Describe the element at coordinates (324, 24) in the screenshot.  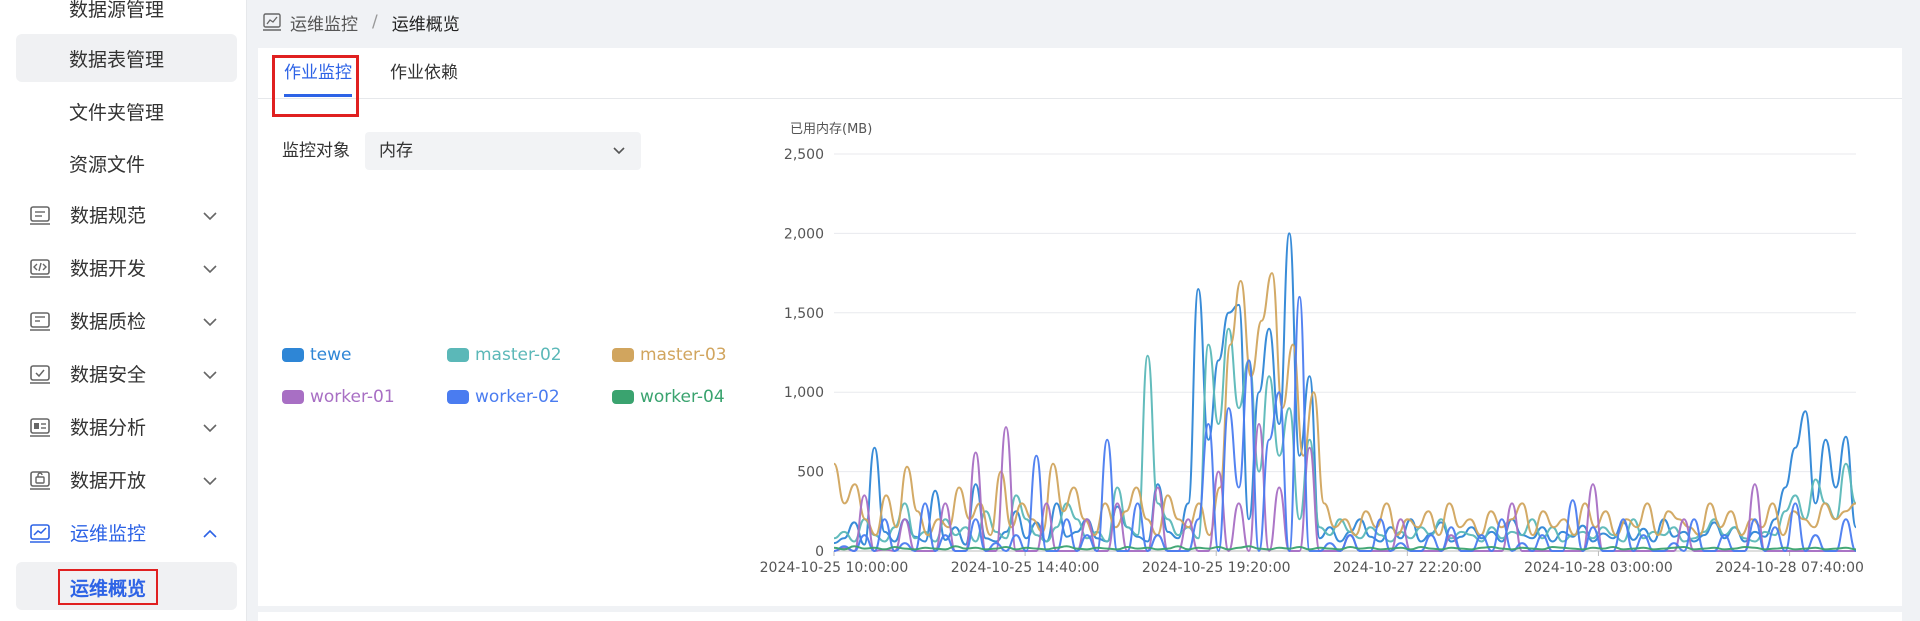
I see `breadcrumb-parent: 运维监控` at that location.